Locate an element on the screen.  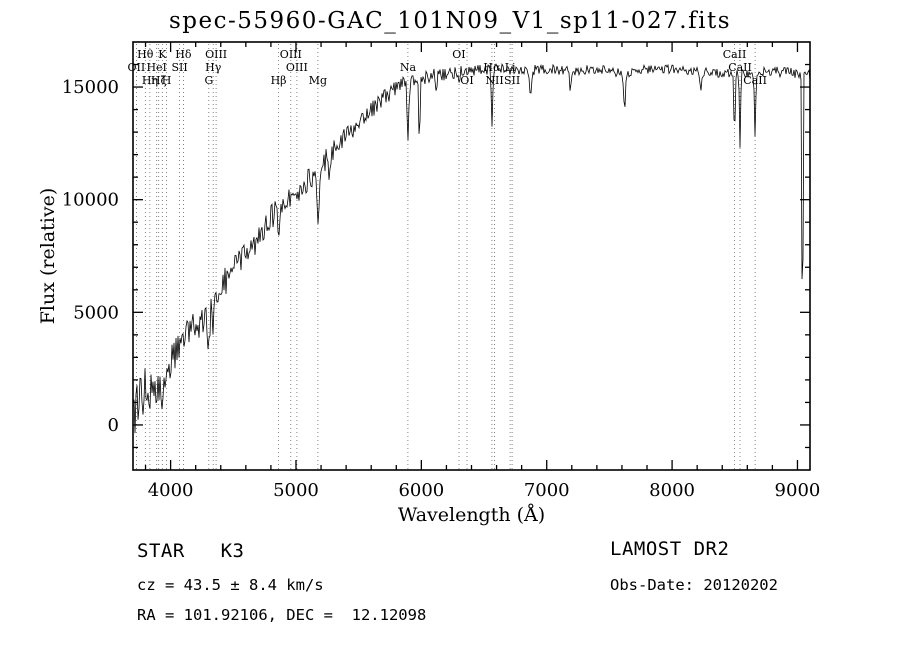
svg-text: H is located at coordinates (167, 80).